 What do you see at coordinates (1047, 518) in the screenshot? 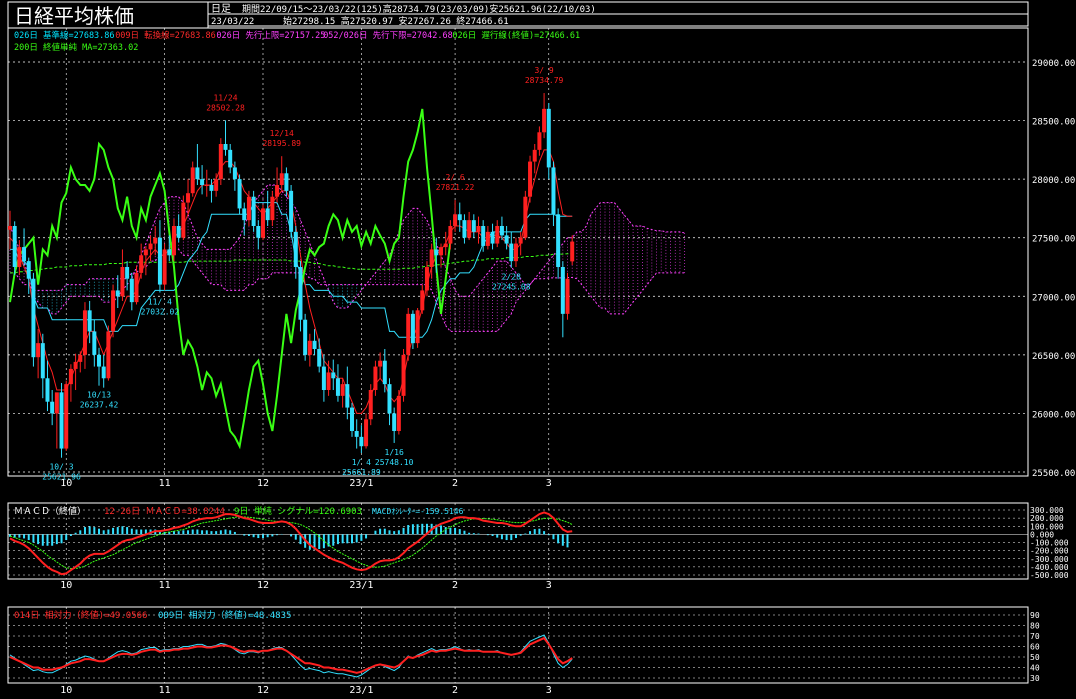
I see `macd-tick-label: 200.000` at bounding box center [1047, 518].